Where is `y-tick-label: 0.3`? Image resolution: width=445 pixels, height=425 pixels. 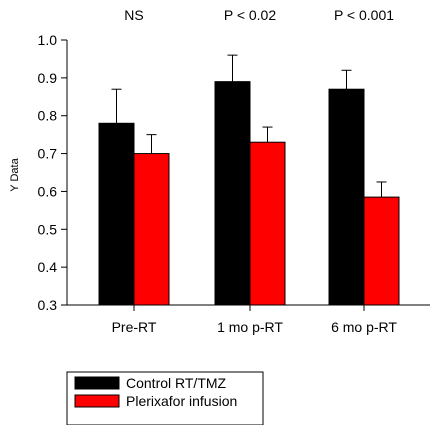 y-tick-label: 0.3 is located at coordinates (48, 305).